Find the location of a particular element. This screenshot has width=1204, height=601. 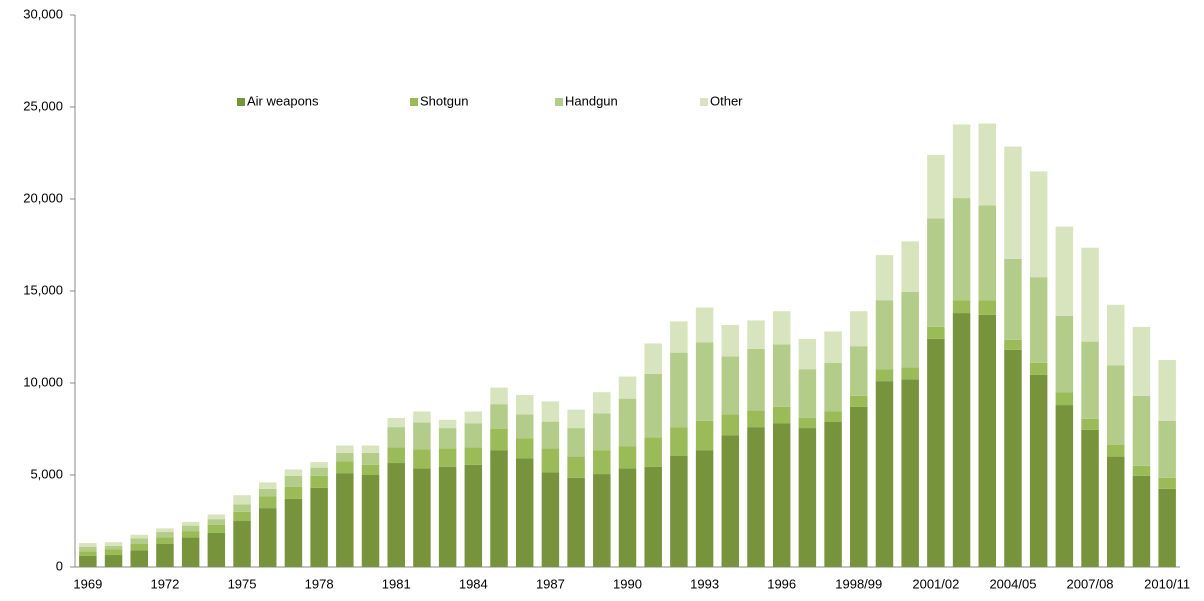

x-tick-label: 1998/99 is located at coordinates (858, 583).